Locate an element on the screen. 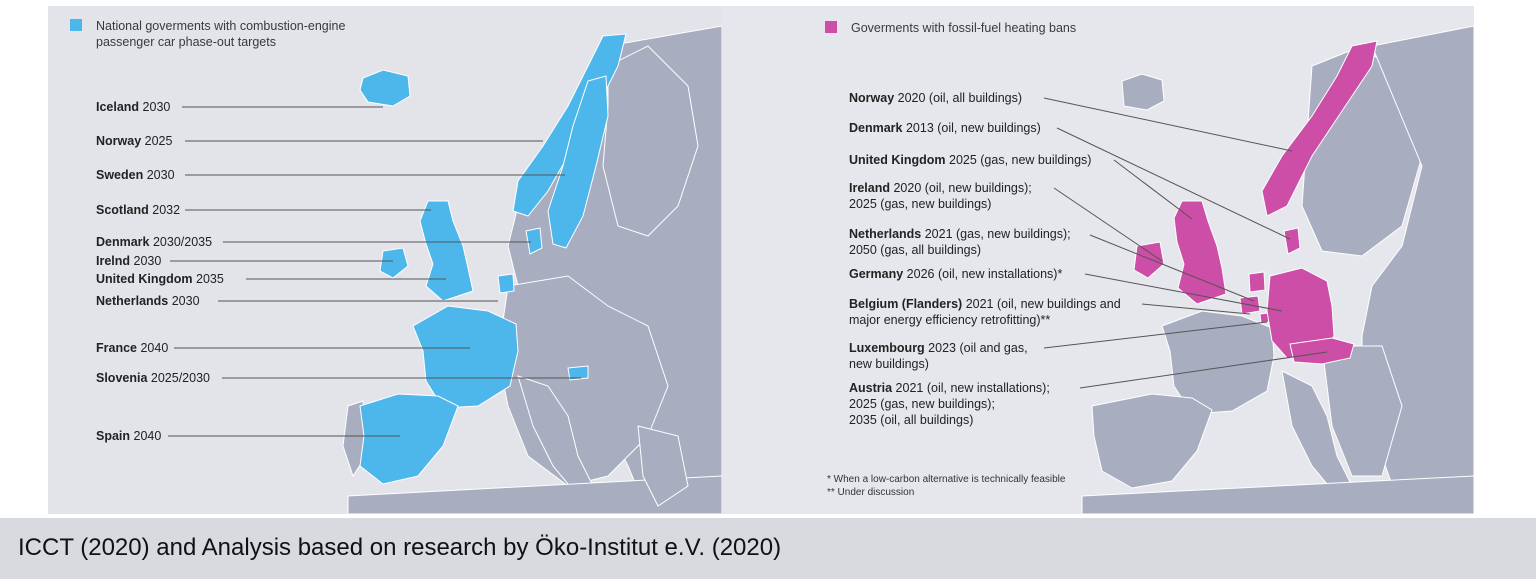 This screenshot has height=579, width=1536. left-label-iceland: Iceland 2030 is located at coordinates (133, 107).